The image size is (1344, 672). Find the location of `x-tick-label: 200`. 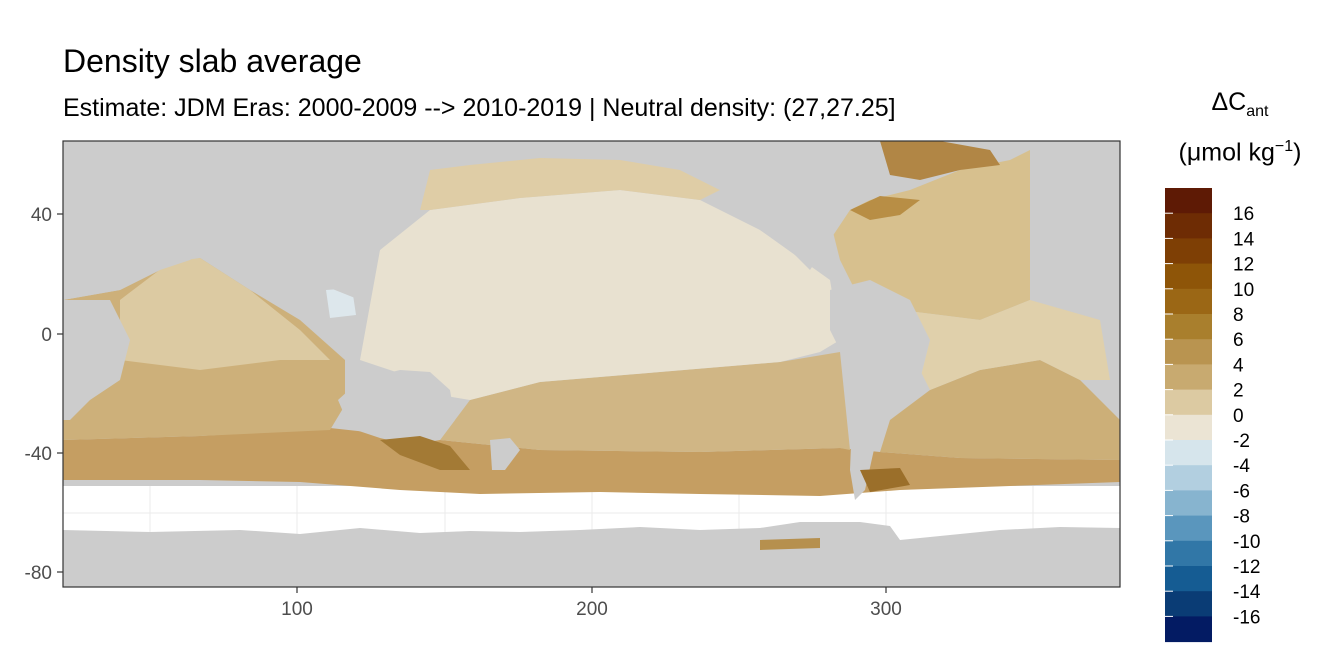

x-tick-label: 200 is located at coordinates (592, 609).